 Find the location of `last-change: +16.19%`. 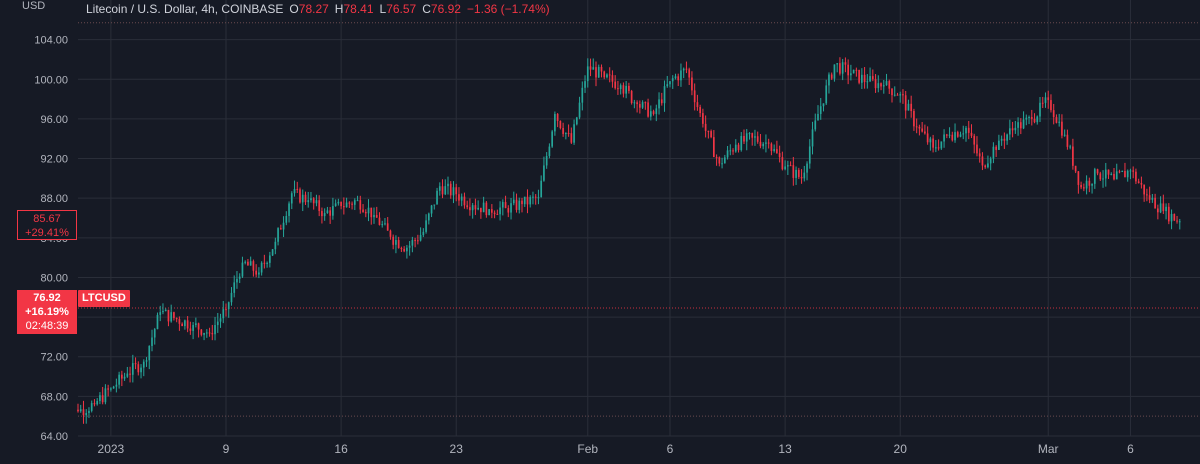

last-change: +16.19% is located at coordinates (47, 312).